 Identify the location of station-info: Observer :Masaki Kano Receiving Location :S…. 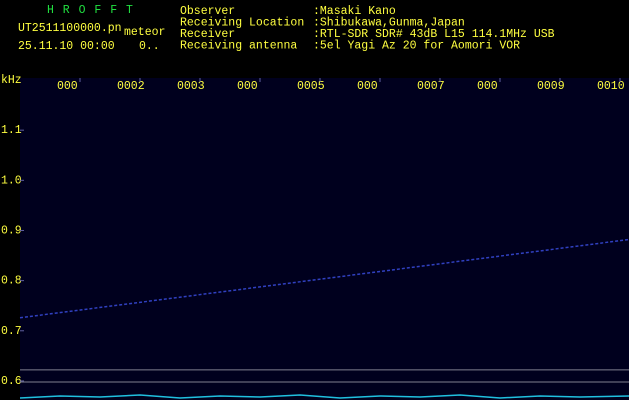
(367, 29).